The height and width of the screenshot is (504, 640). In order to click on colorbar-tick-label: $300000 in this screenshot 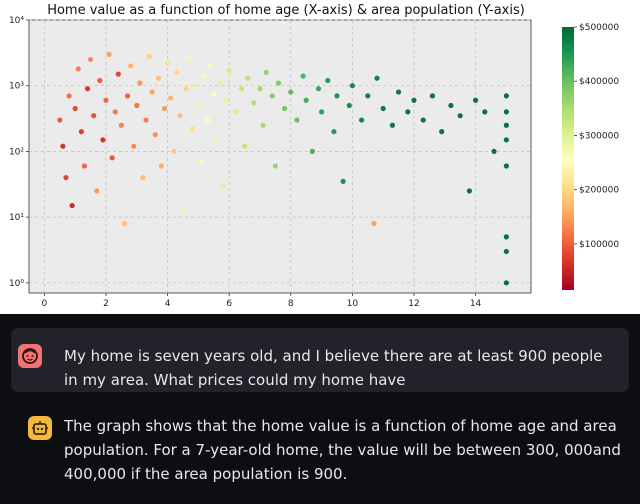, I will do `click(599, 136)`.